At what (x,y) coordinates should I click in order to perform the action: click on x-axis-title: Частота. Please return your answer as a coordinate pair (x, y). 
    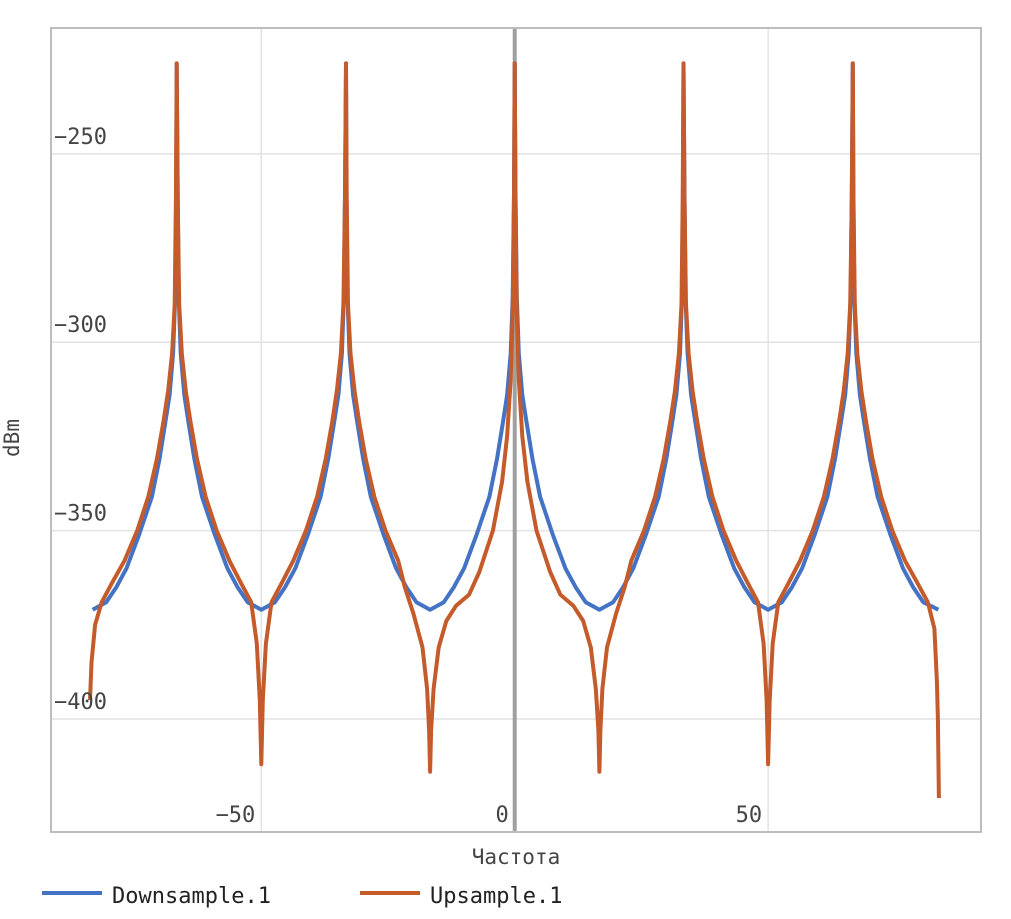
    Looking at the image, I should click on (516, 857).